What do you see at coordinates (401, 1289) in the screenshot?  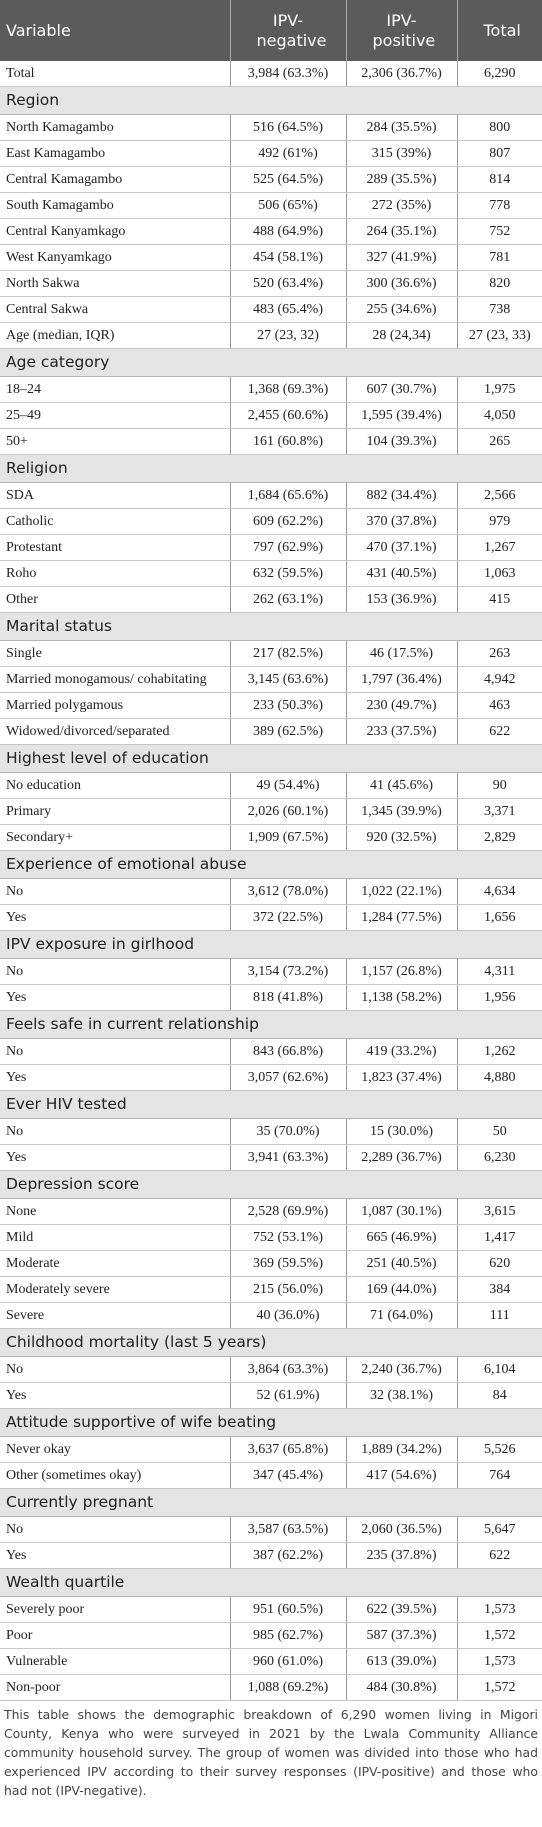 I see `value-cell: 169 (44.0%)` at bounding box center [401, 1289].